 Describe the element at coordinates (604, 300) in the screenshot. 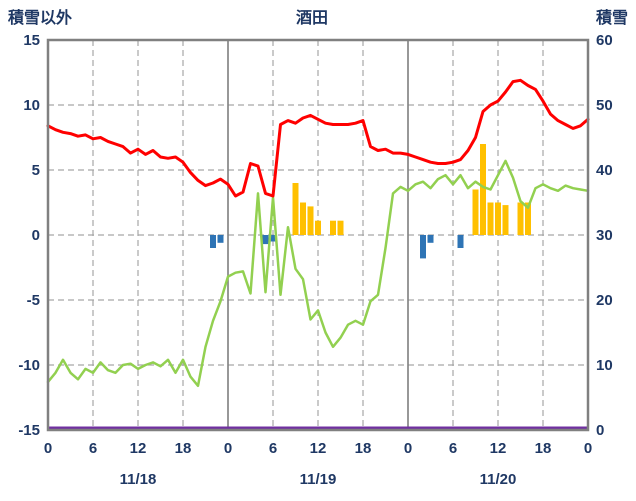

I see `svg-text: 20` at that location.